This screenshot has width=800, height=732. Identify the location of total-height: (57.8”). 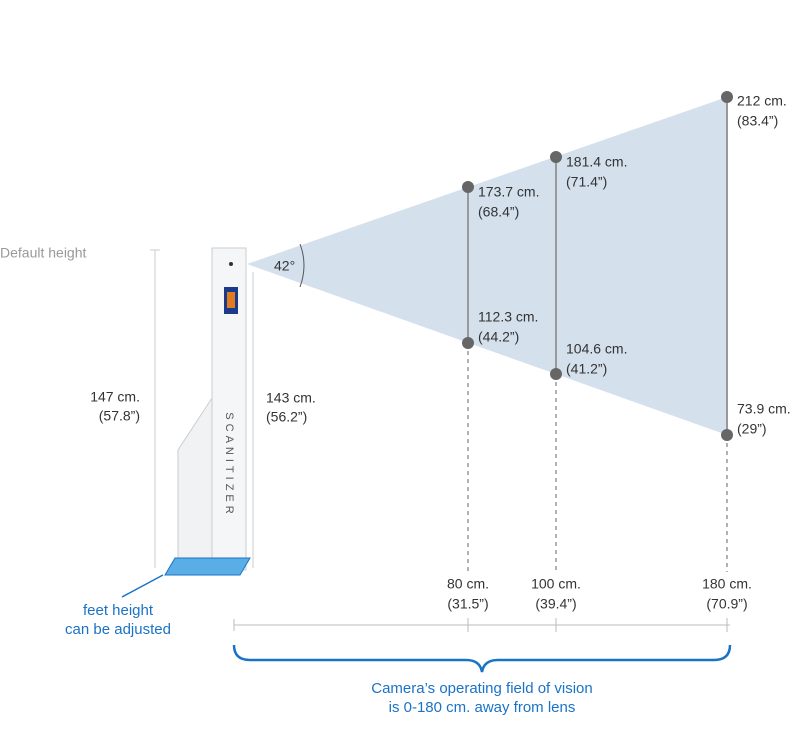
(119, 416).